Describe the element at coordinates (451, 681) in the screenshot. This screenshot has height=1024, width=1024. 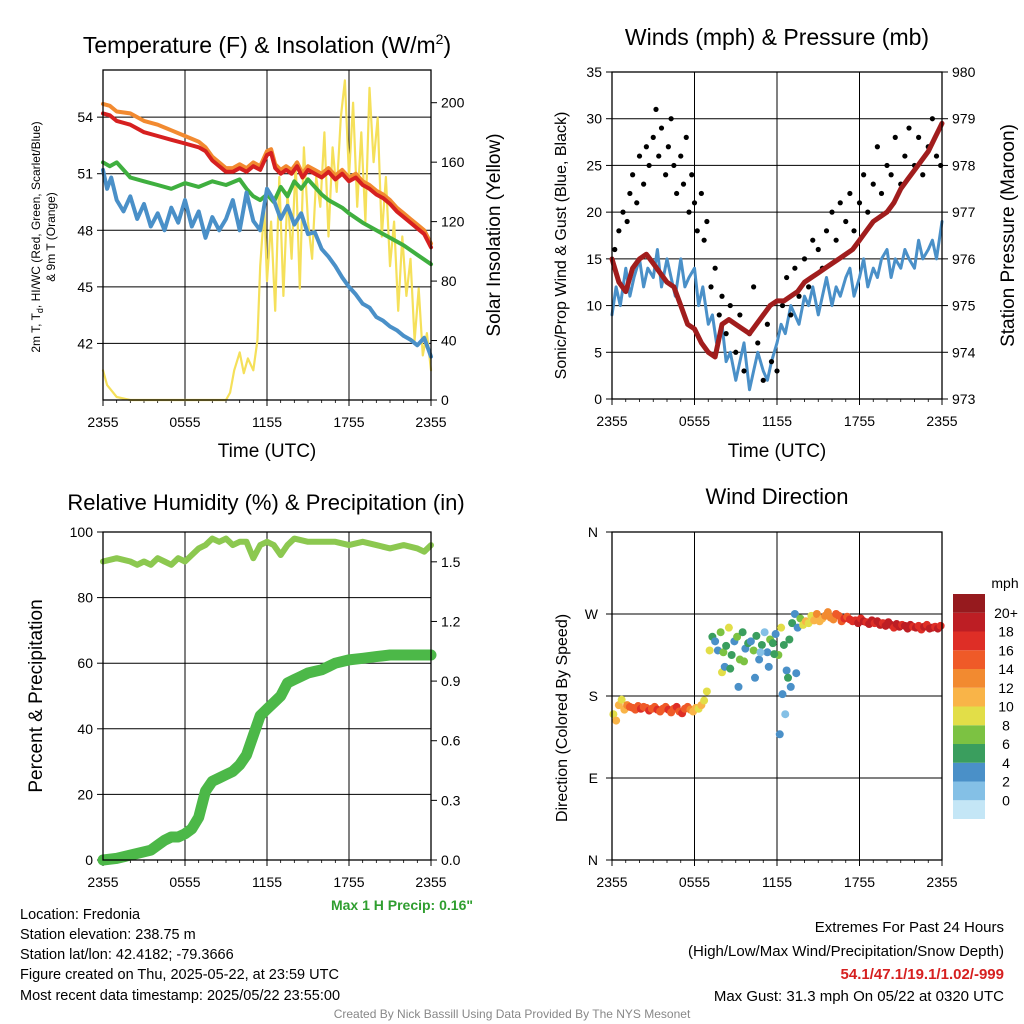
I see `rh-y2tick-label: 0.9` at that location.